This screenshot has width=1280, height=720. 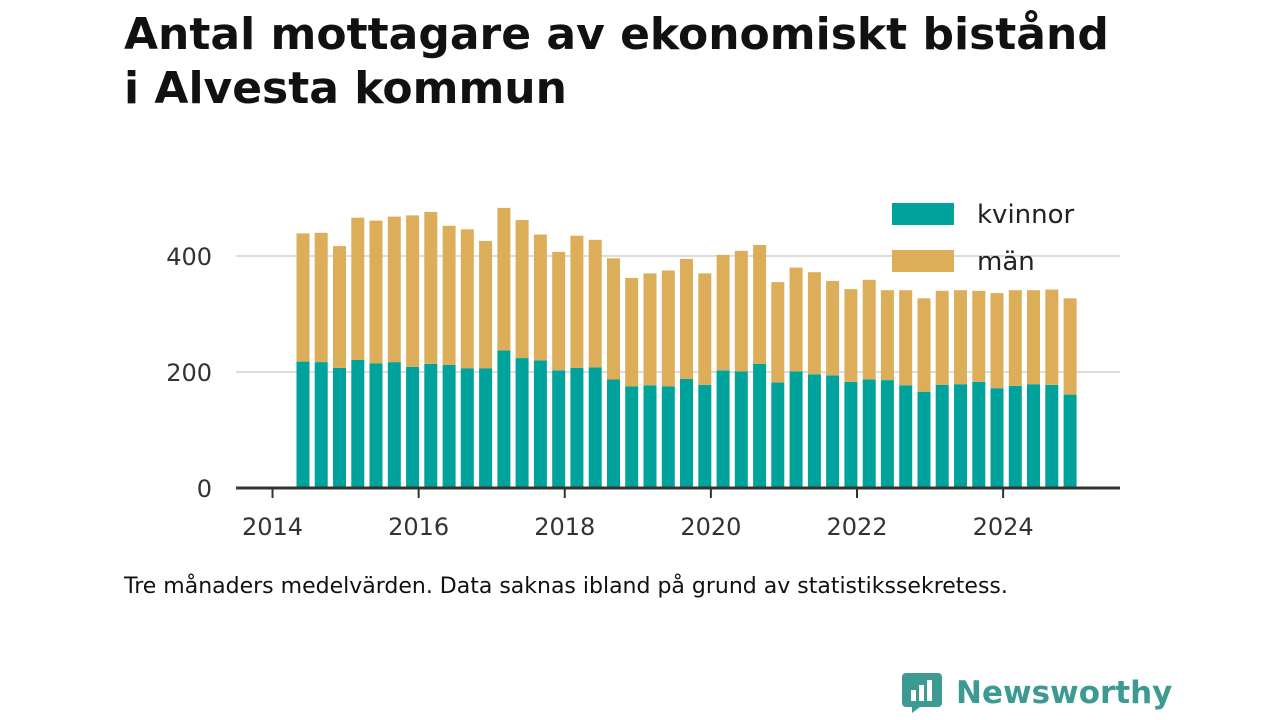 I want to click on newsworthy-logo-icon, so click(x=922, y=693).